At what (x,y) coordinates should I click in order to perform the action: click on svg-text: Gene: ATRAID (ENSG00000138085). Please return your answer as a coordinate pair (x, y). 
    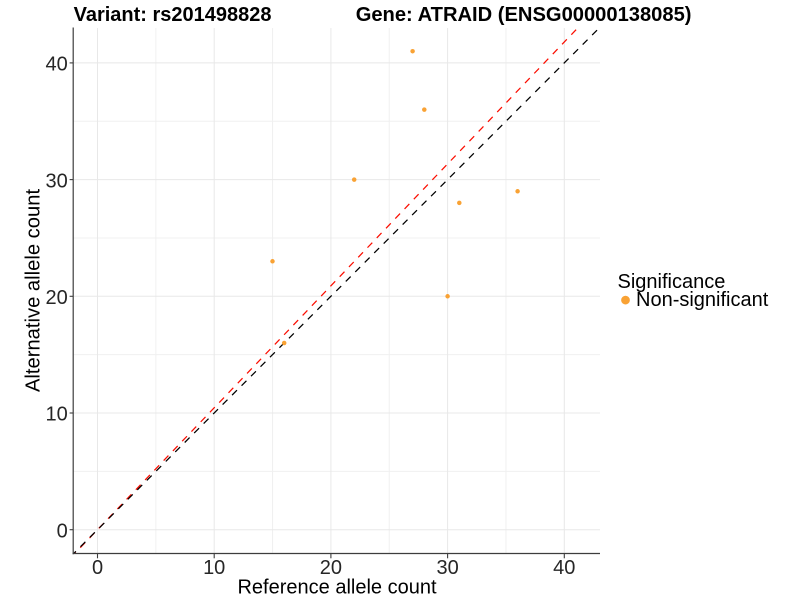
    Looking at the image, I should click on (524, 15).